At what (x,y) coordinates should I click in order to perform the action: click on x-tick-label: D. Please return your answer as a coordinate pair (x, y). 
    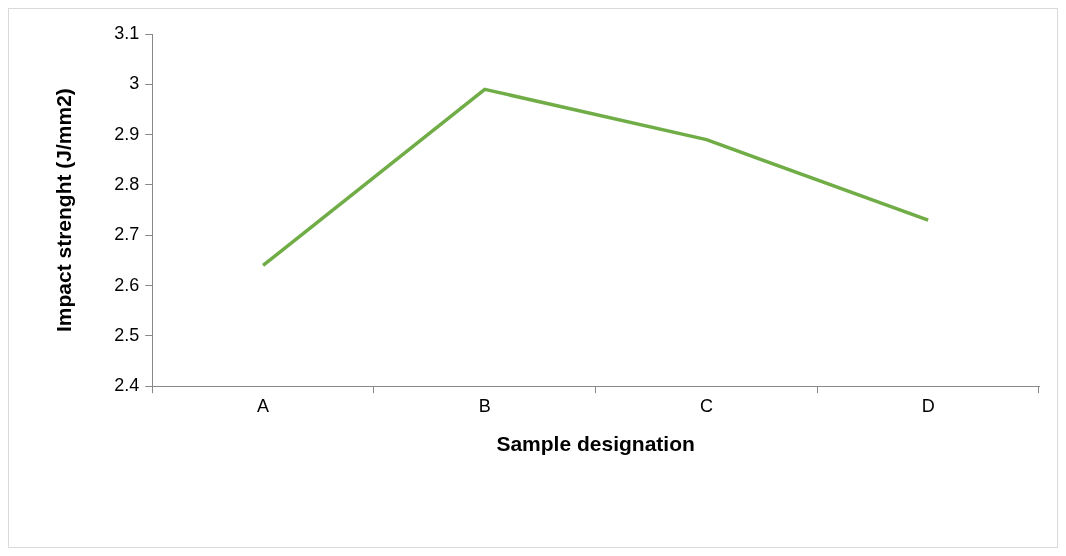
    Looking at the image, I should click on (928, 405).